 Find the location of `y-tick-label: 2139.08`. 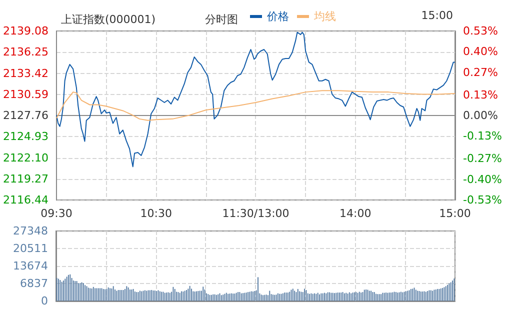

y-tick-label: 2139.08 is located at coordinates (25, 31).